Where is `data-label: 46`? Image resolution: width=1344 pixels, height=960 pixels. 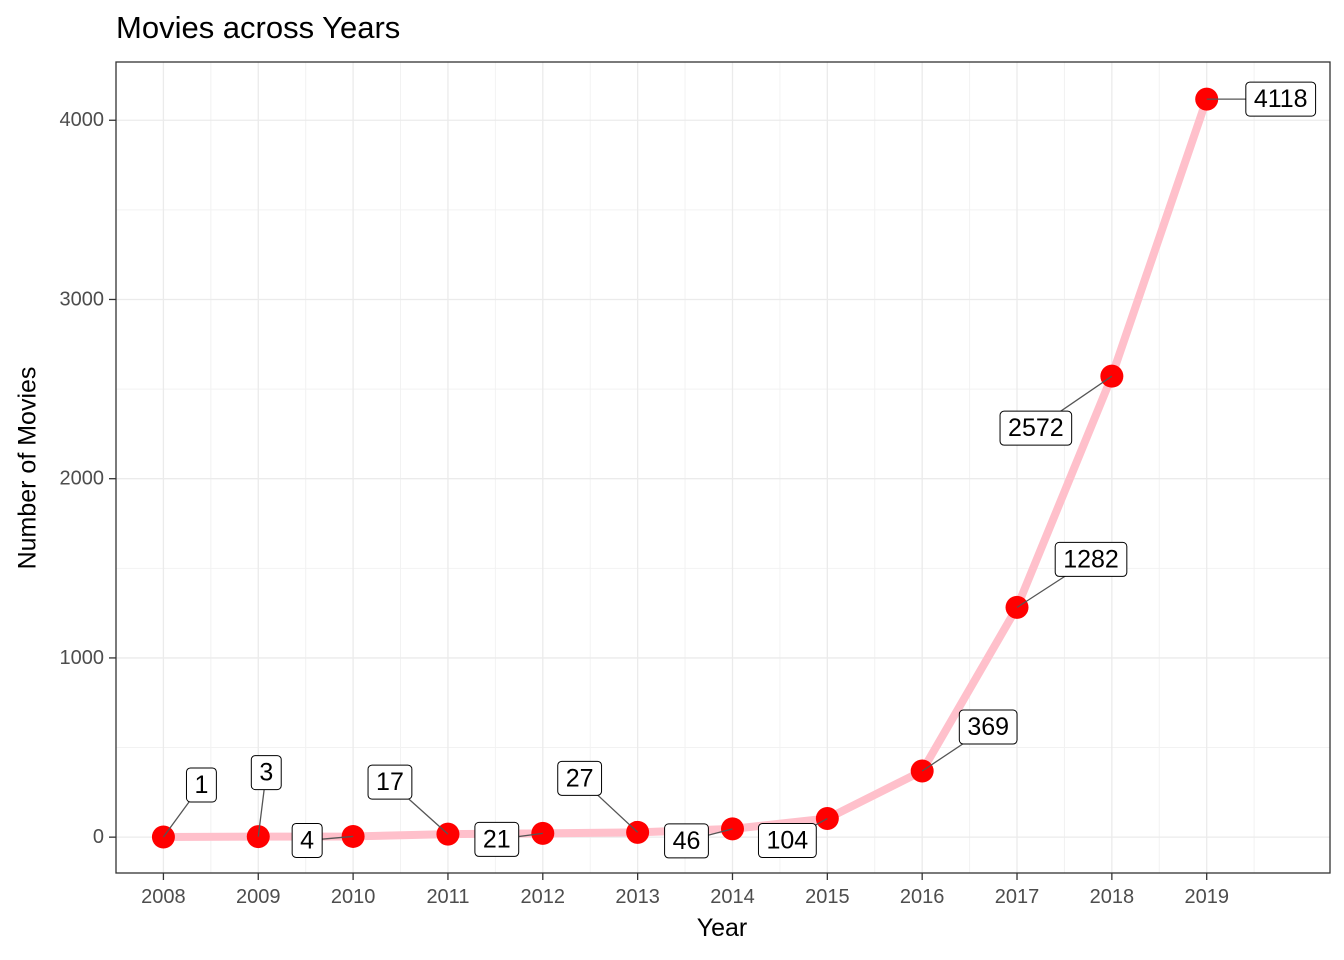 data-label: 46 is located at coordinates (686, 841).